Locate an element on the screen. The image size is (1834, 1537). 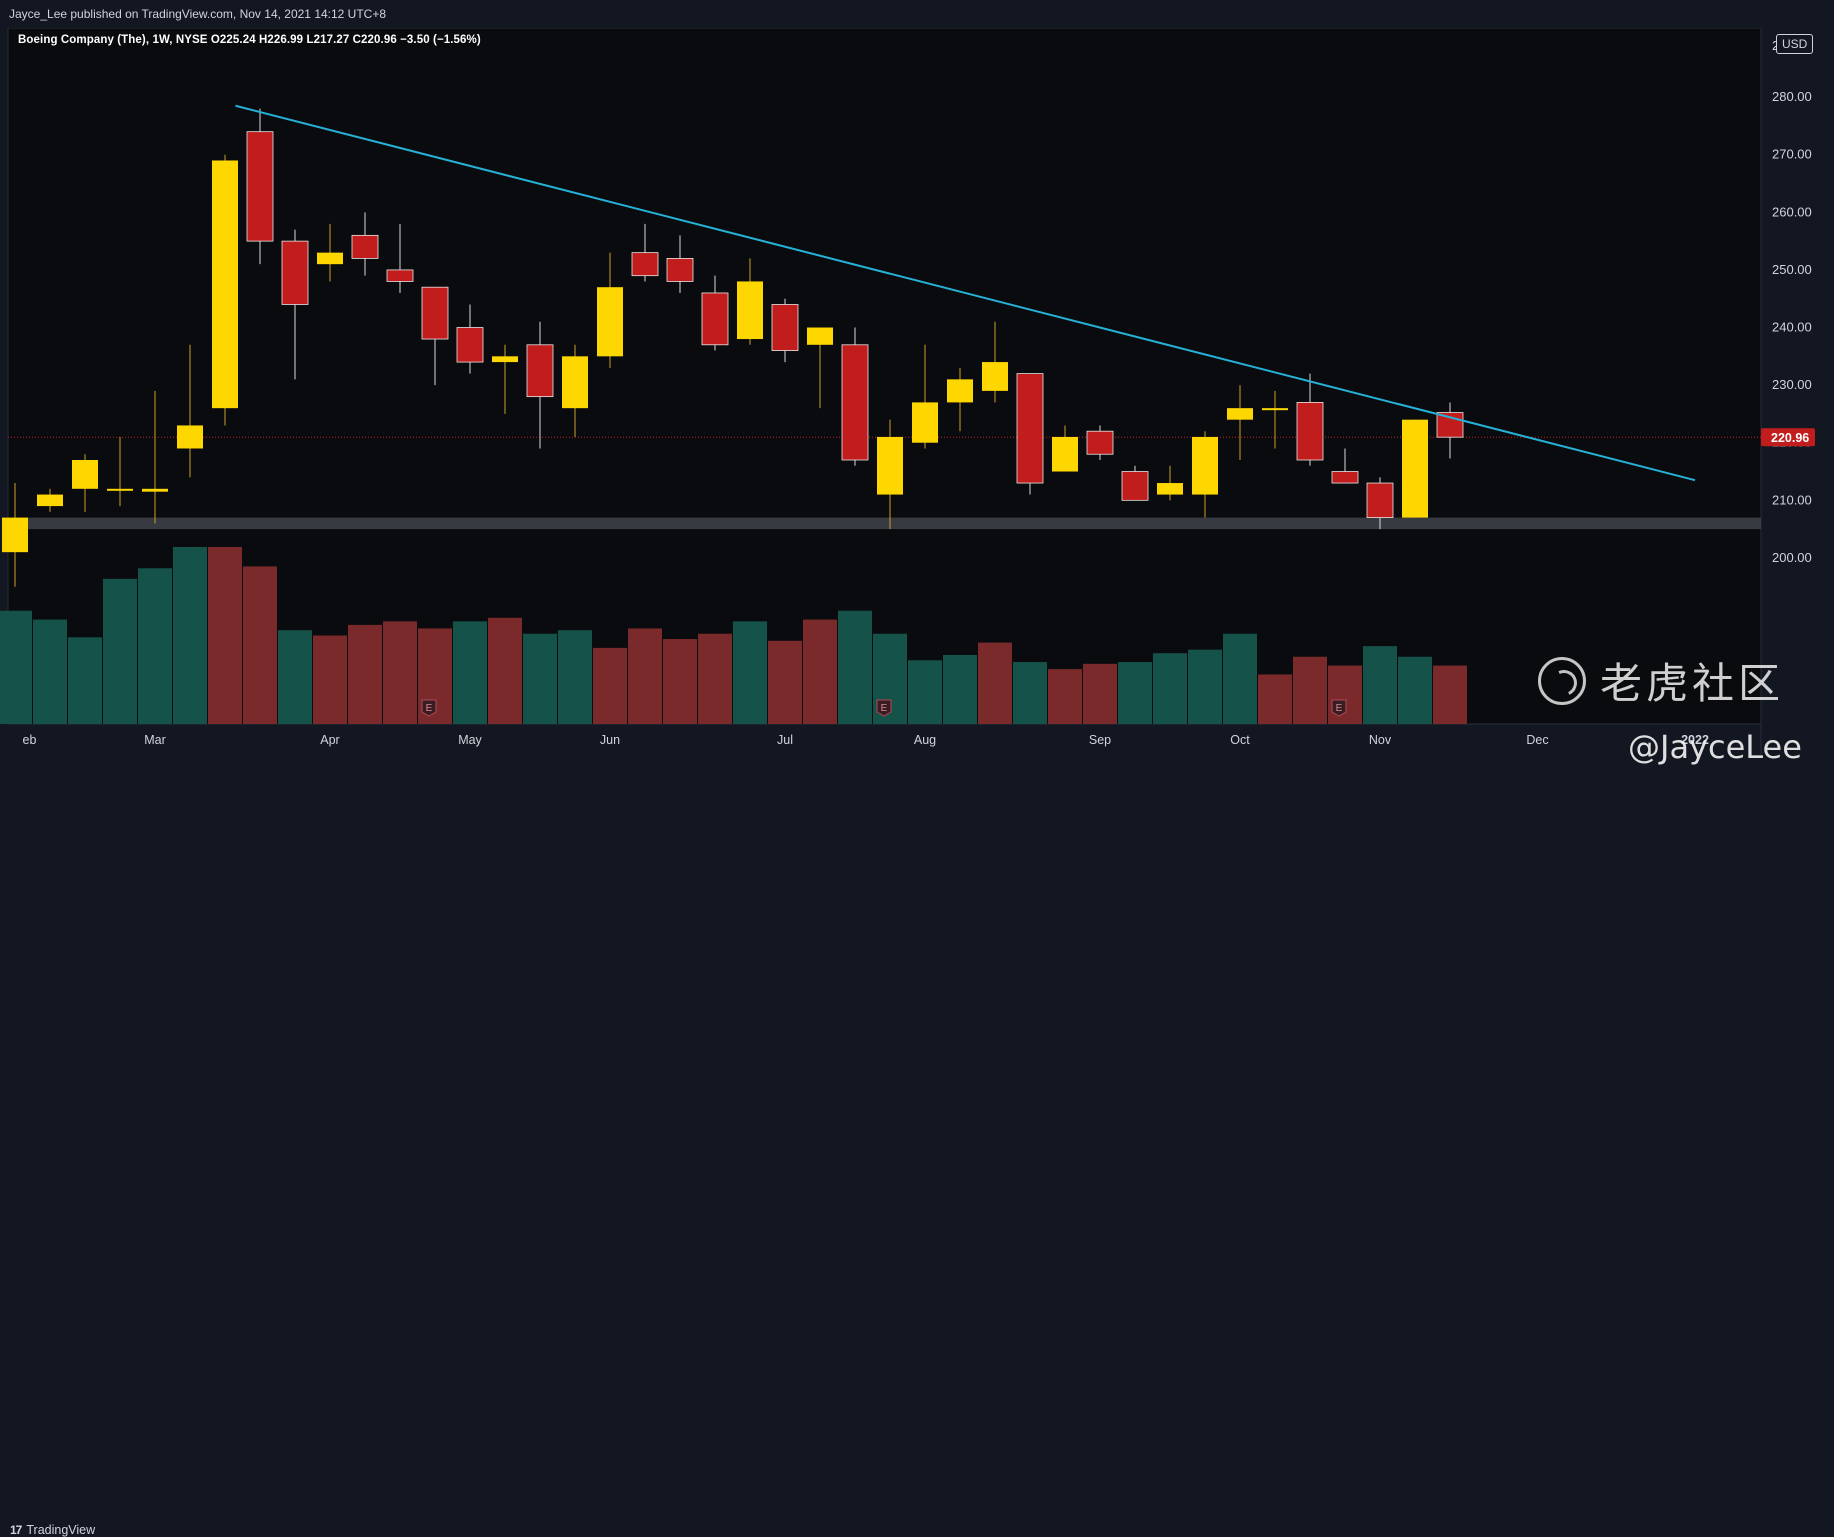
time-tick-label: Aug is located at coordinates (925, 740).